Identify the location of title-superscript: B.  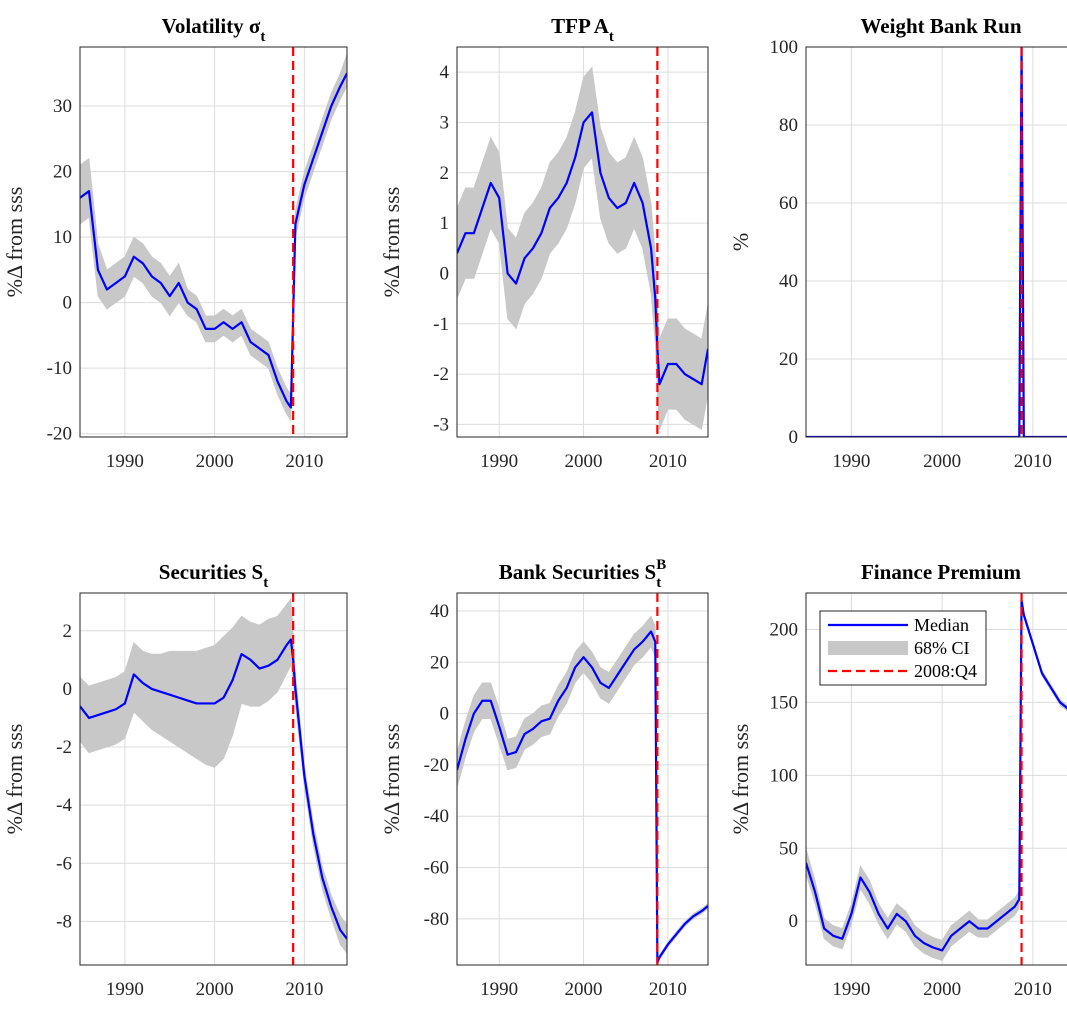
(661, 565).